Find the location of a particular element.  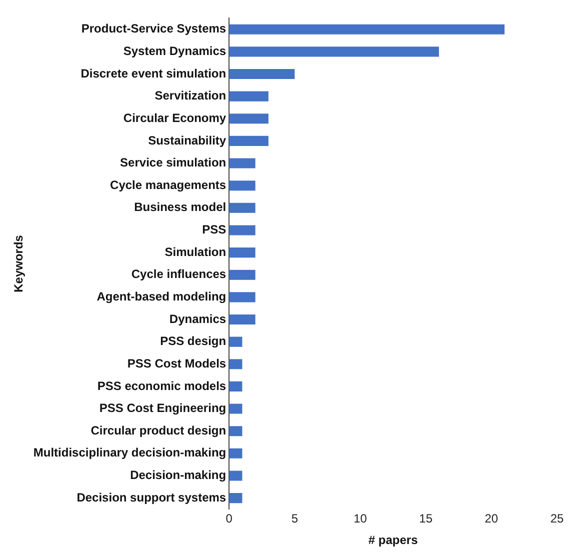

y-tick-label: Business model is located at coordinates (180, 207).